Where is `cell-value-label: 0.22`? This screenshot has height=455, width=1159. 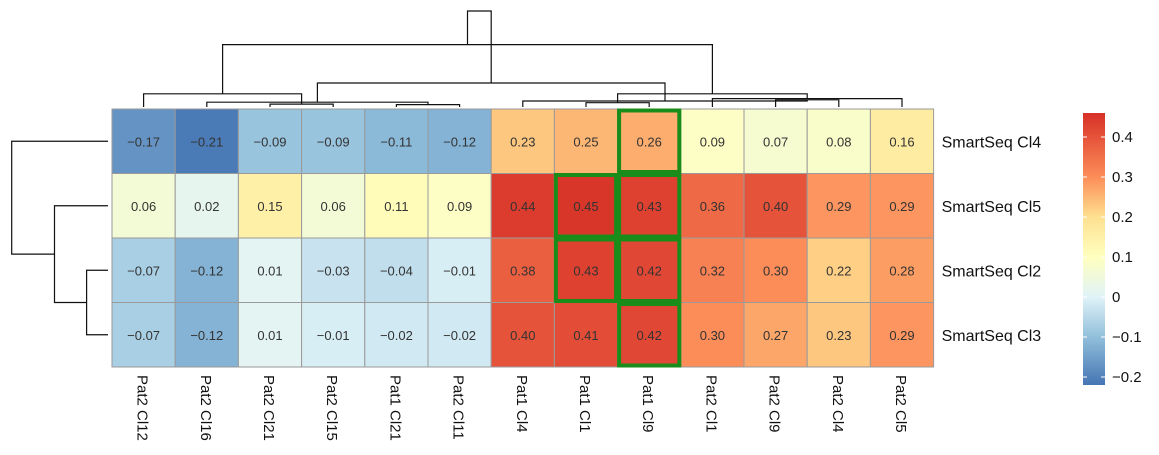
cell-value-label: 0.22 is located at coordinates (838, 270).